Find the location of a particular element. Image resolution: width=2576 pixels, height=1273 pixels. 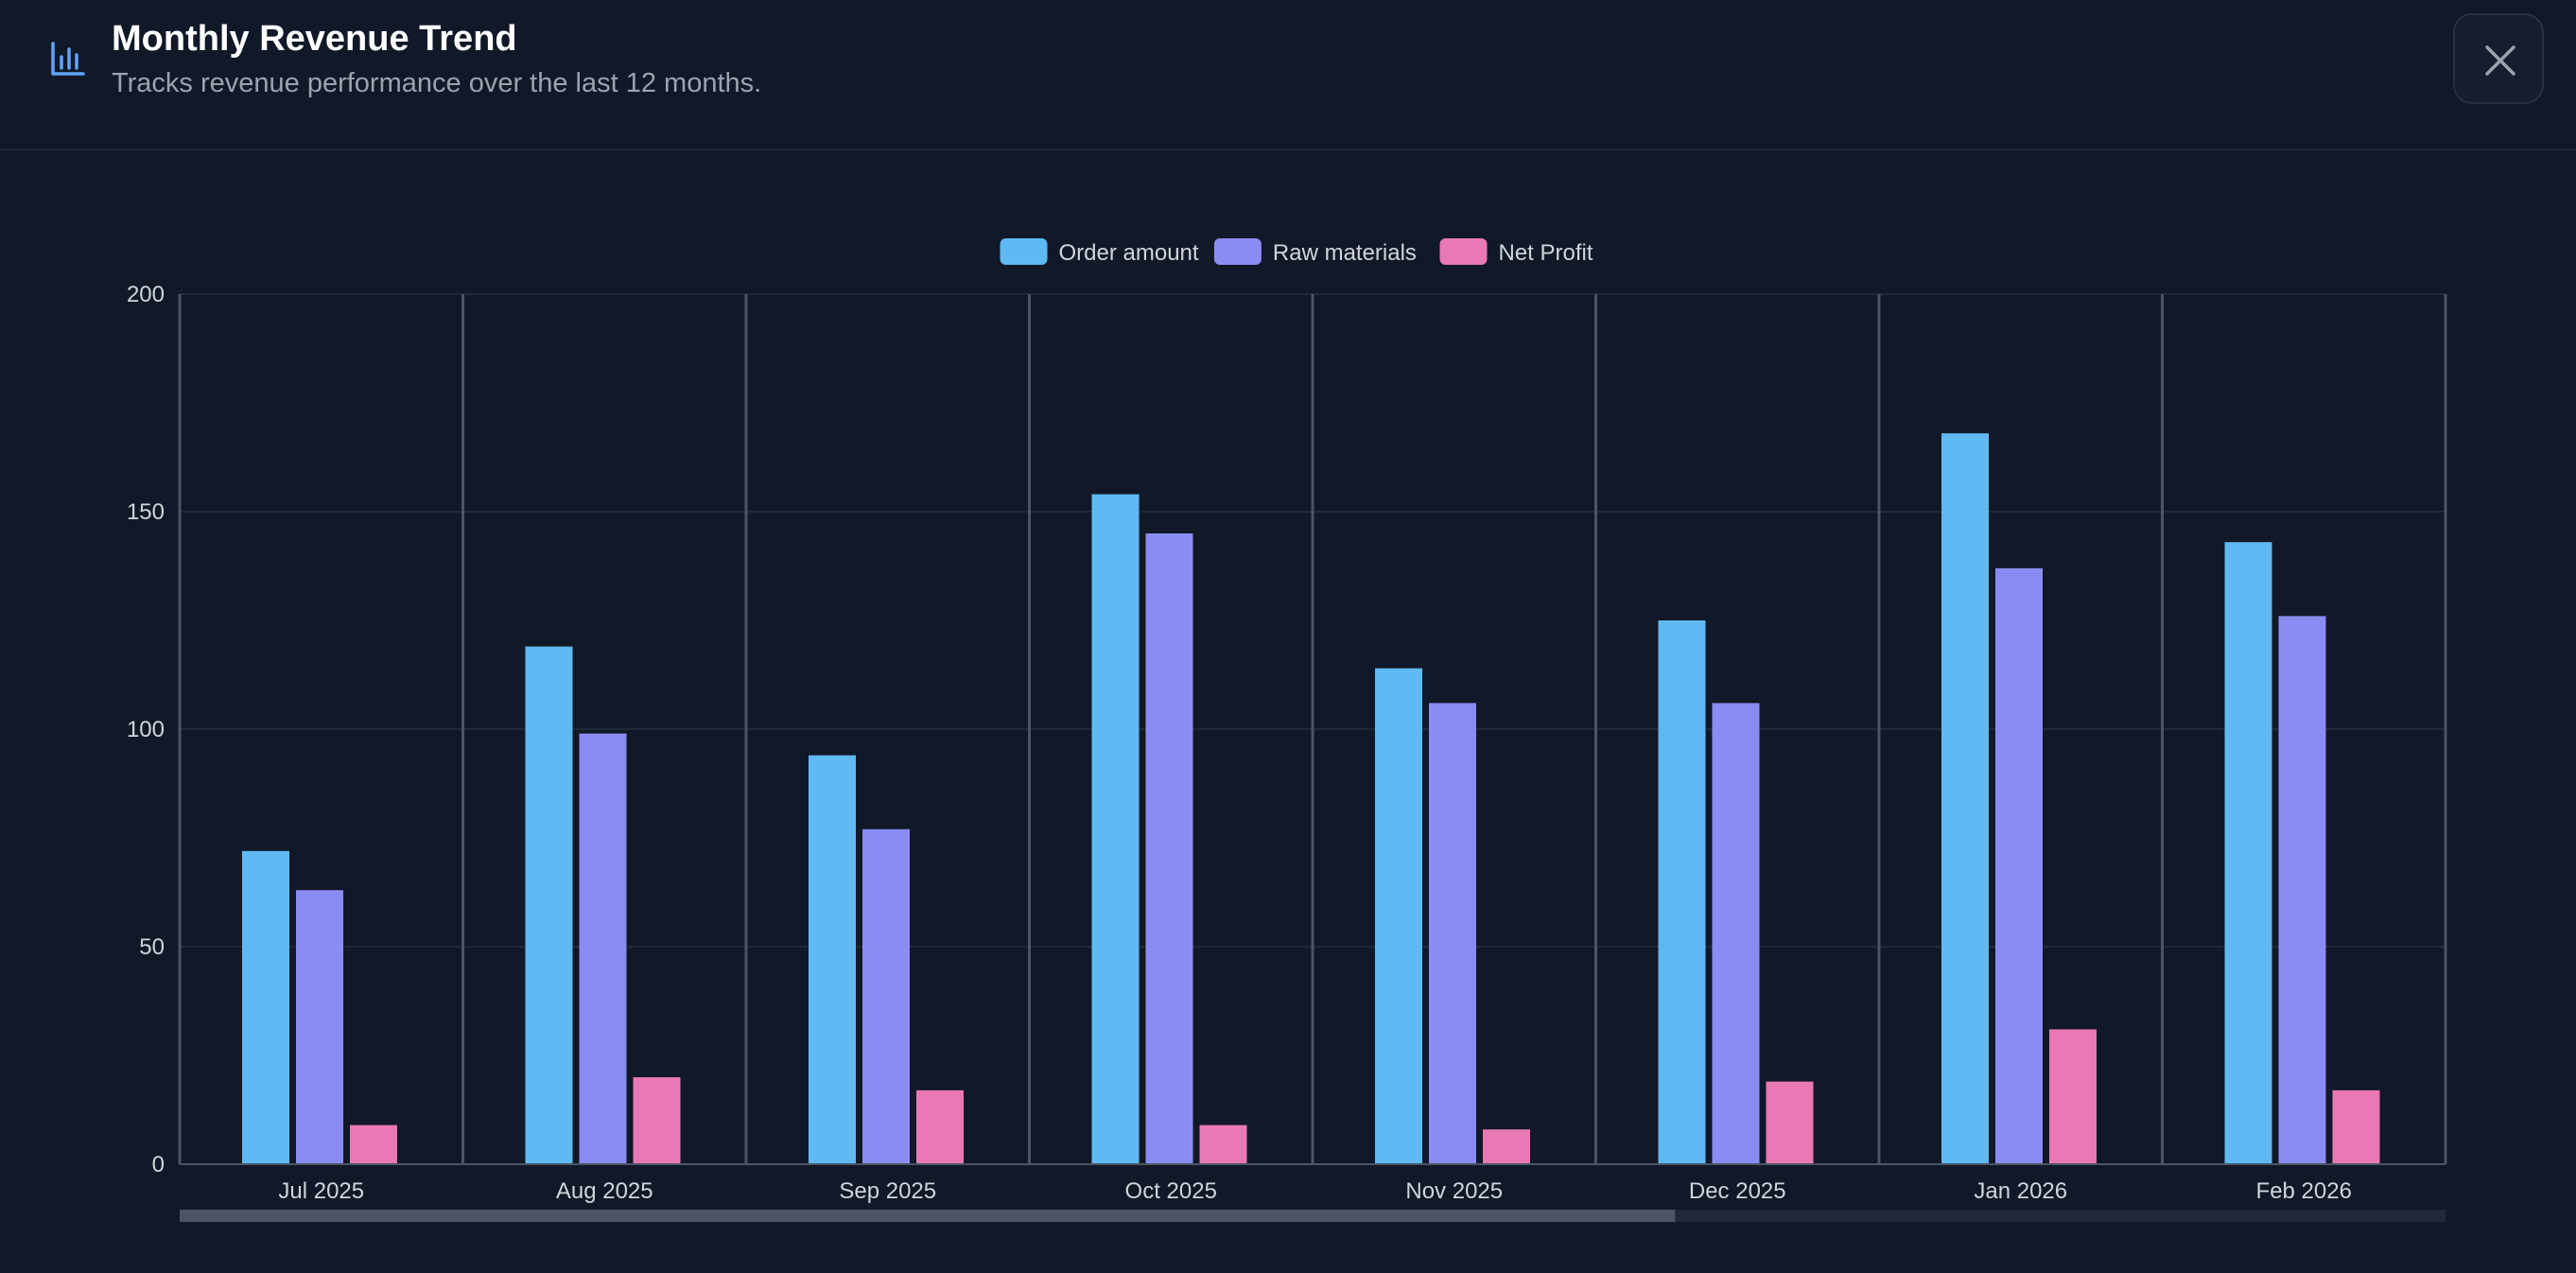

x-tick-label: Sep 2025 is located at coordinates (887, 1191).